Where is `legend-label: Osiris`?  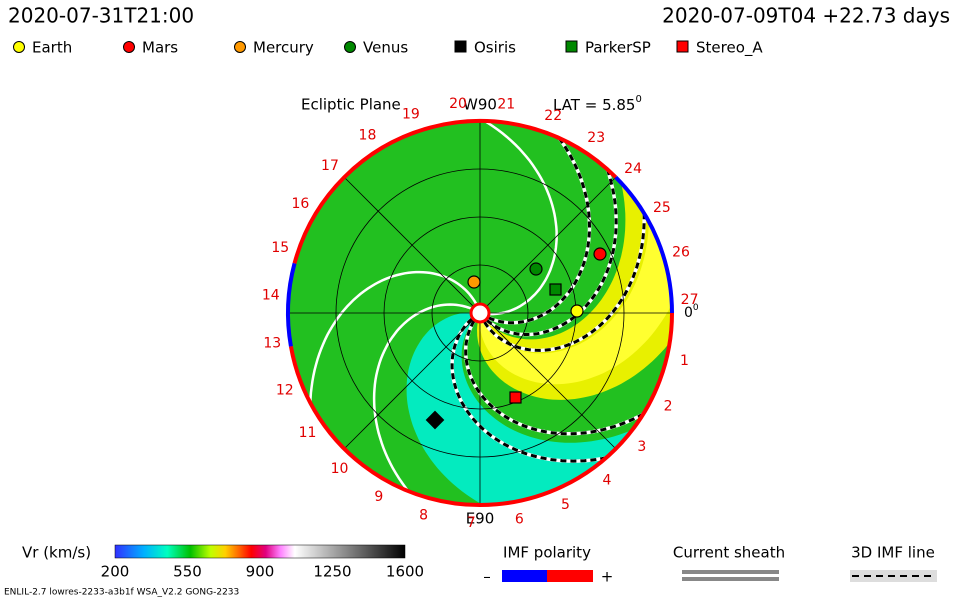 legend-label: Osiris is located at coordinates (495, 48).